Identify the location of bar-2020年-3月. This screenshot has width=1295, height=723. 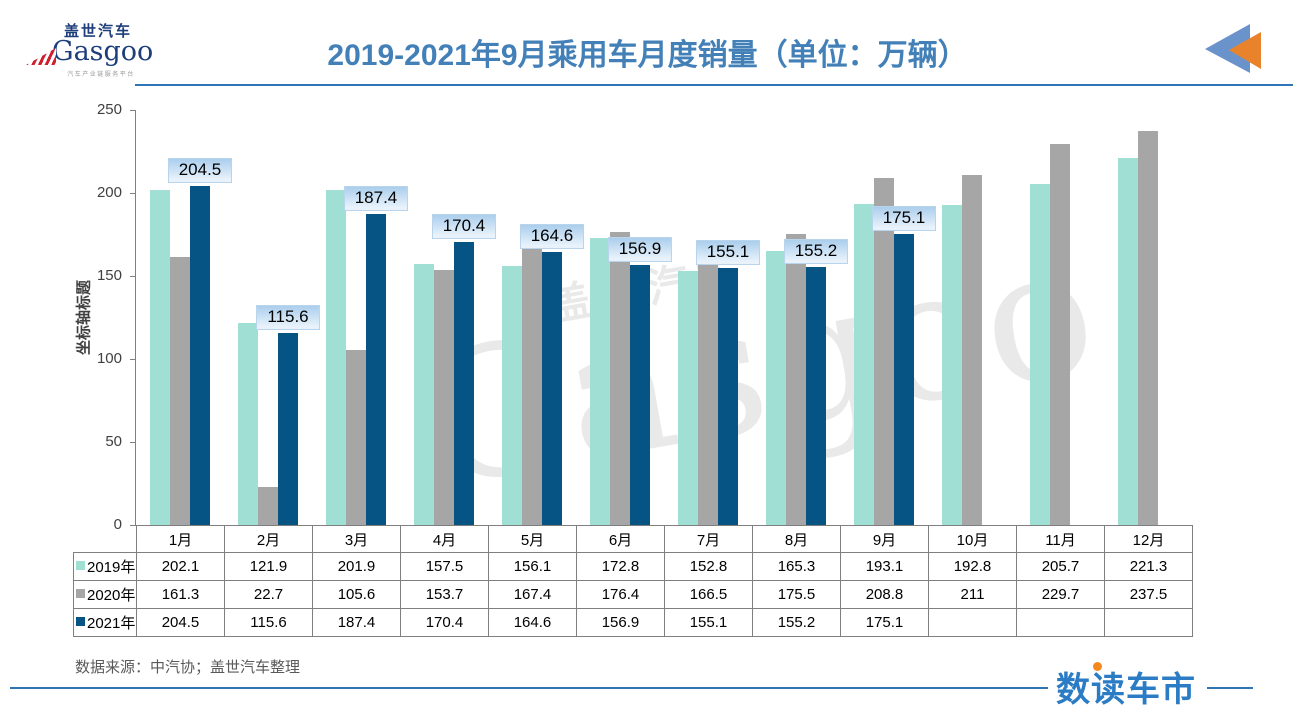
(356, 437).